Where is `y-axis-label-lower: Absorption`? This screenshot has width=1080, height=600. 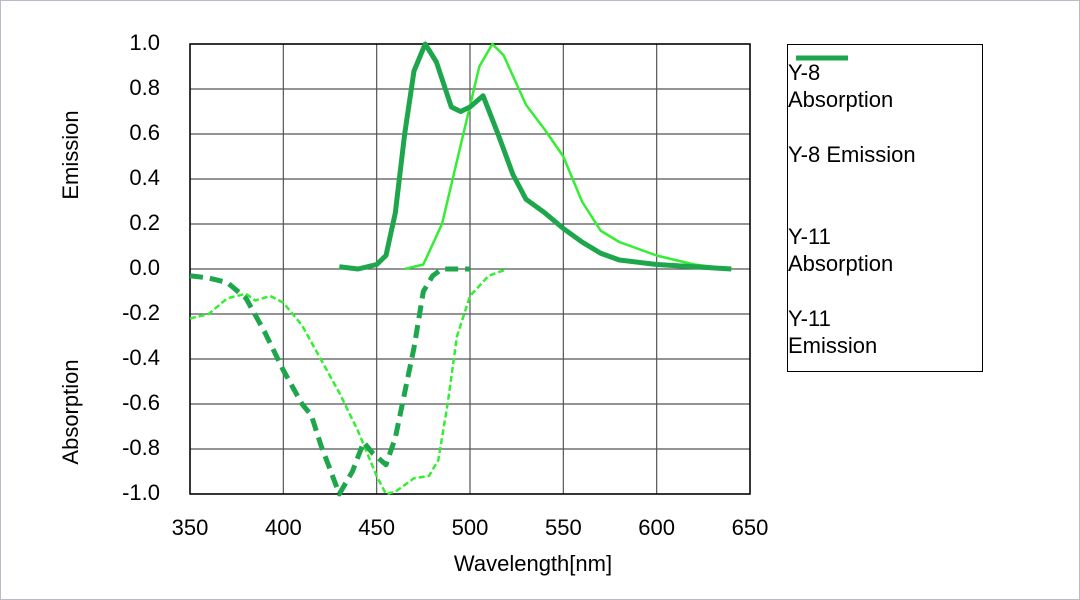
y-axis-label-lower: Absorption is located at coordinates (70, 411).